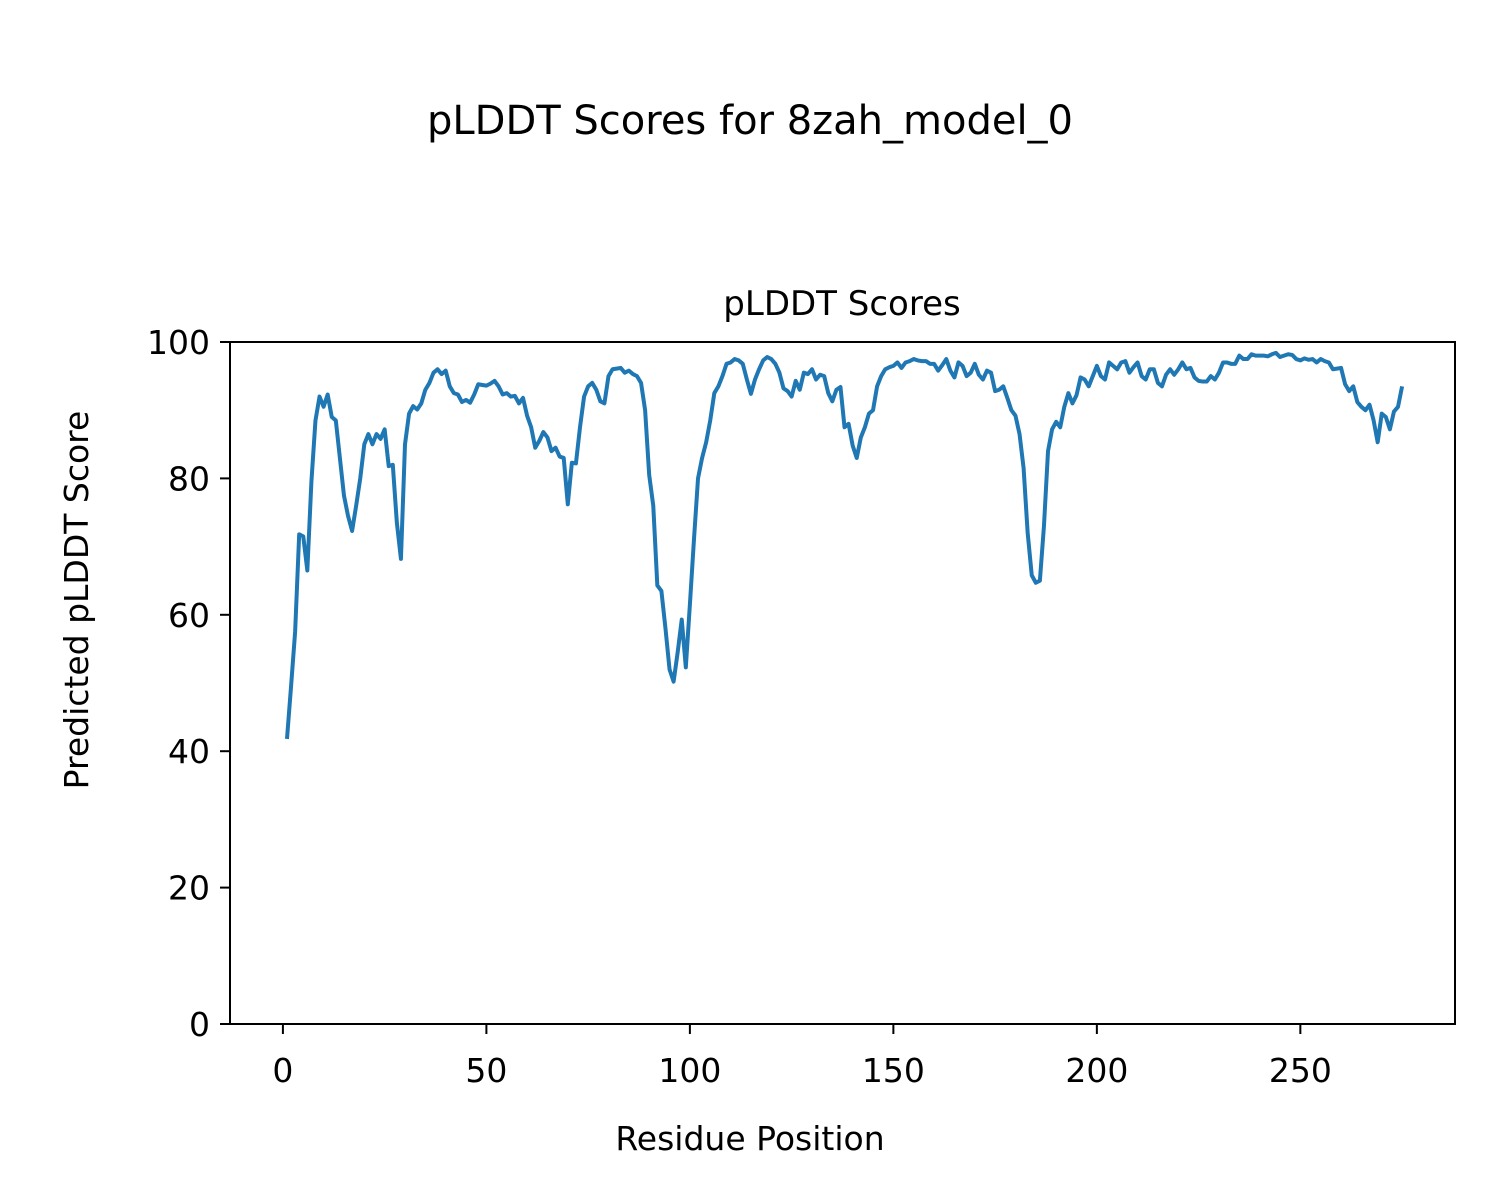 The image size is (1500, 1200). I want to click on x-tick-label: 100, so click(689, 1070).